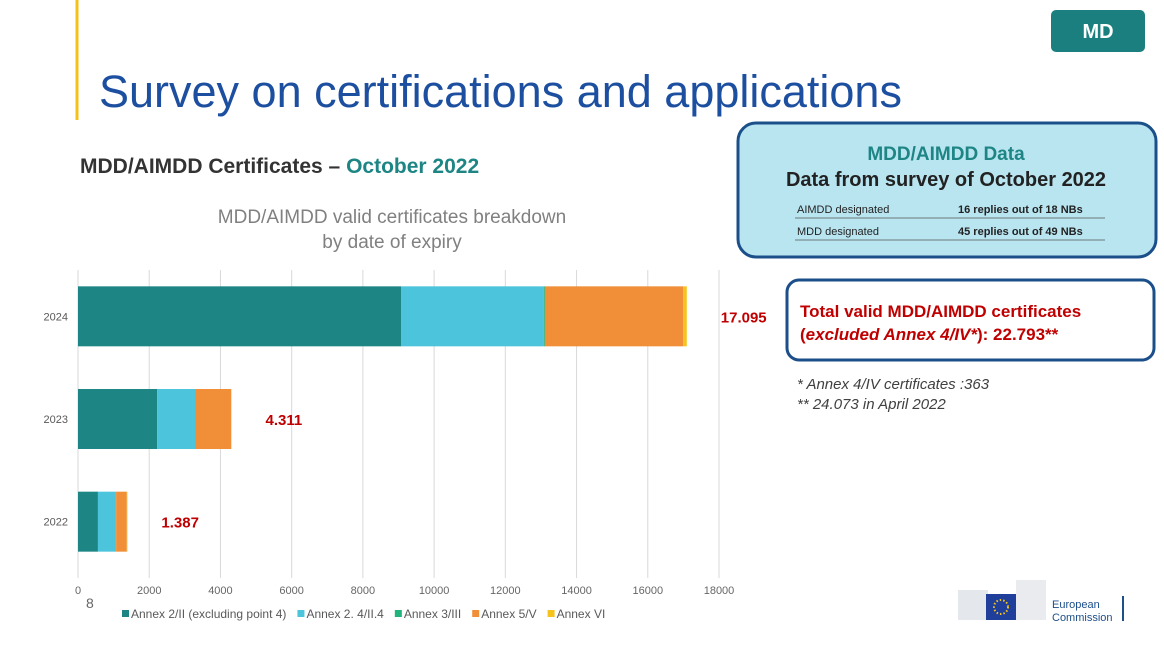  Describe the element at coordinates (1018, 334) in the screenshot. I see `total-part: ): 22.793**` at that location.